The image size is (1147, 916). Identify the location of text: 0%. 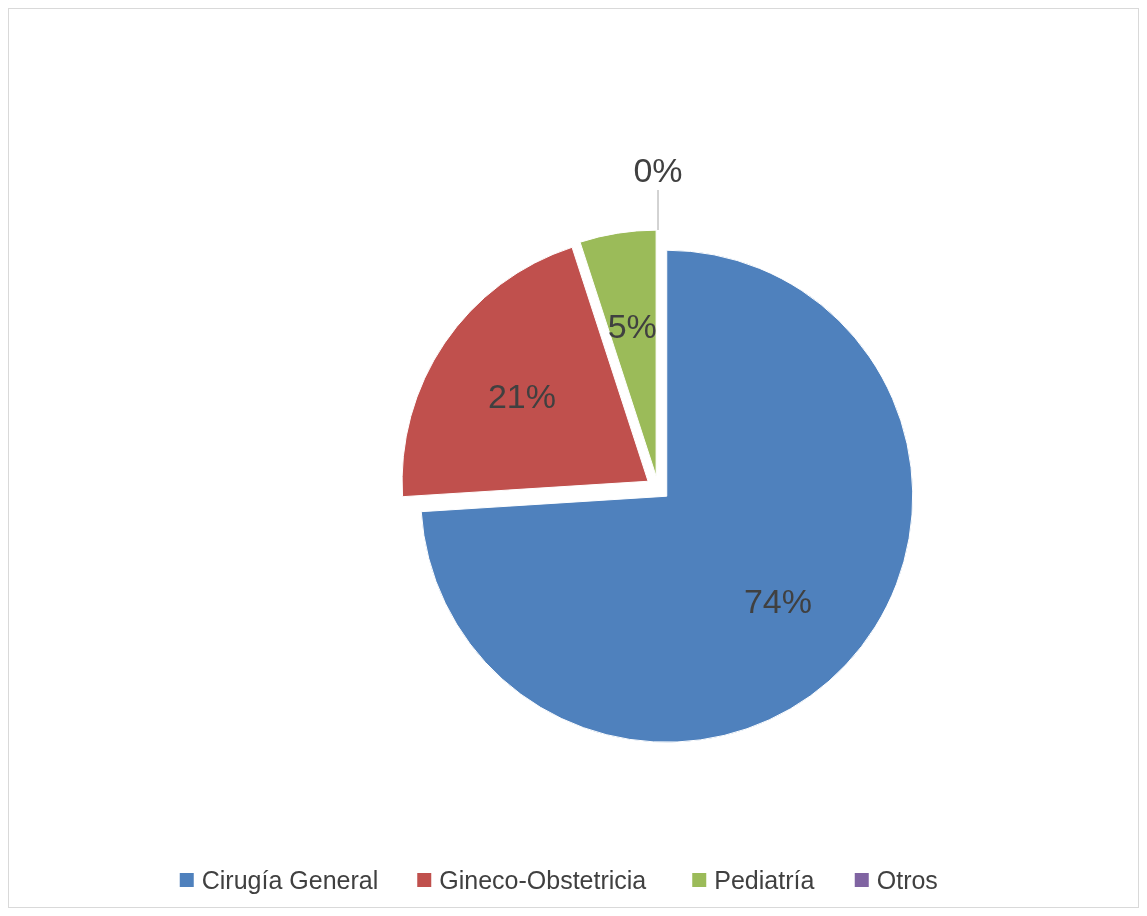
(658, 170).